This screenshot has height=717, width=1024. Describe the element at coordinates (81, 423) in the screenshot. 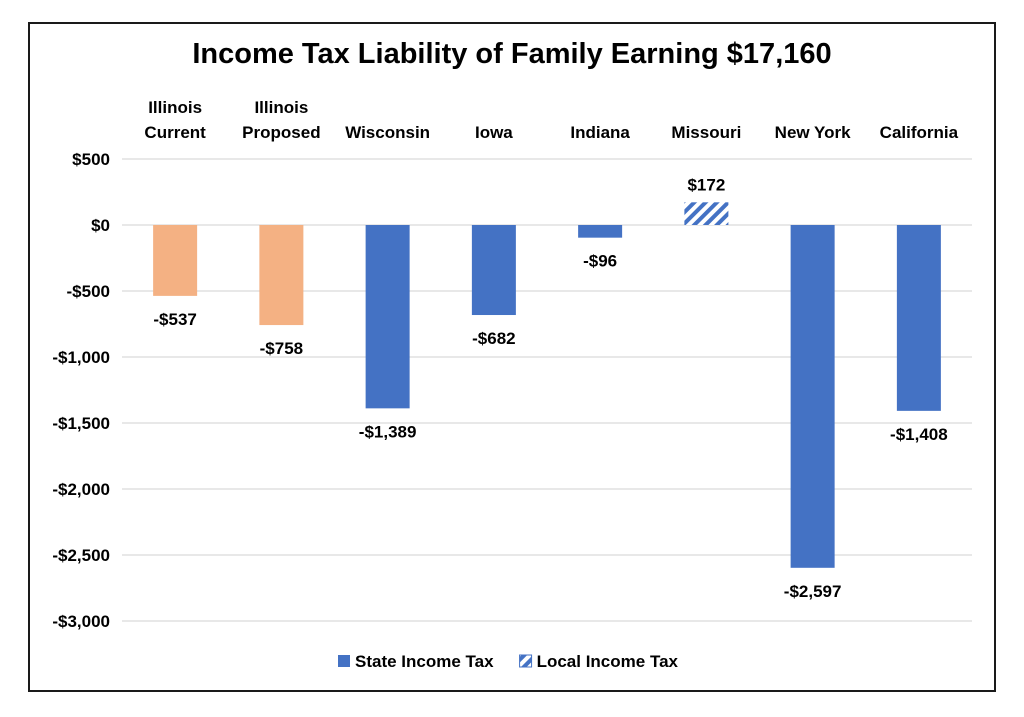

I see `y-tick-label: -$1,500` at that location.